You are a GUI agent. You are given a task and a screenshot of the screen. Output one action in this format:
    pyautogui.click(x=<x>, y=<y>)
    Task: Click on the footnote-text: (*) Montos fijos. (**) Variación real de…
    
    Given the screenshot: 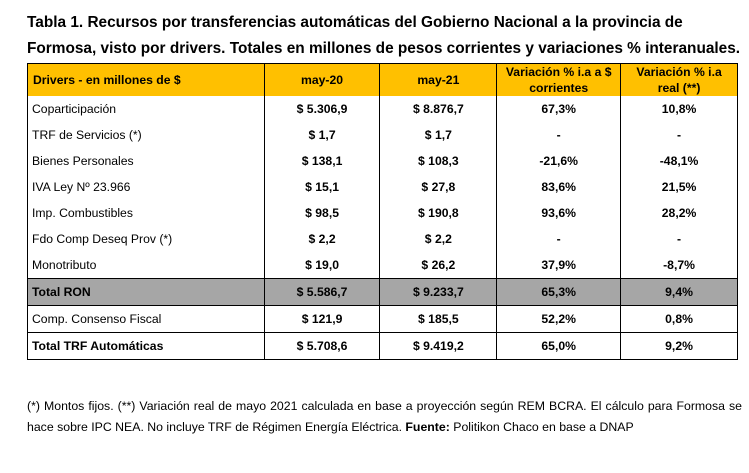 What is the action you would take?
    pyautogui.click(x=384, y=416)
    